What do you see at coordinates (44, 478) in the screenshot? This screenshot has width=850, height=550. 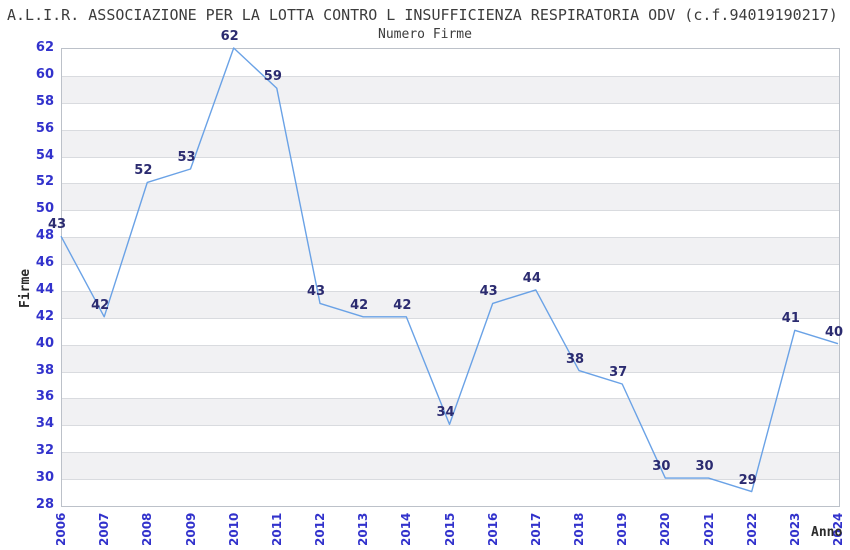 I see `y-tick-label: 30` at bounding box center [44, 478].